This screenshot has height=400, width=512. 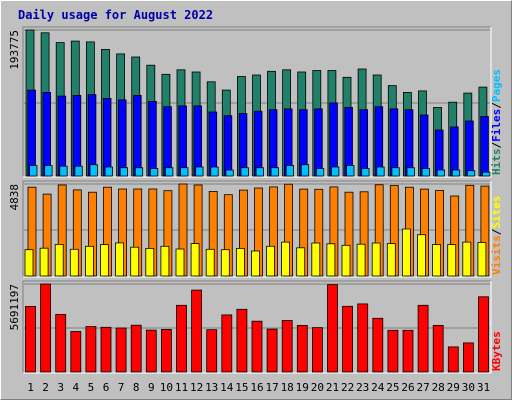 I want to click on legend-top: Hits/Files/Pages, so click(x=496, y=122).